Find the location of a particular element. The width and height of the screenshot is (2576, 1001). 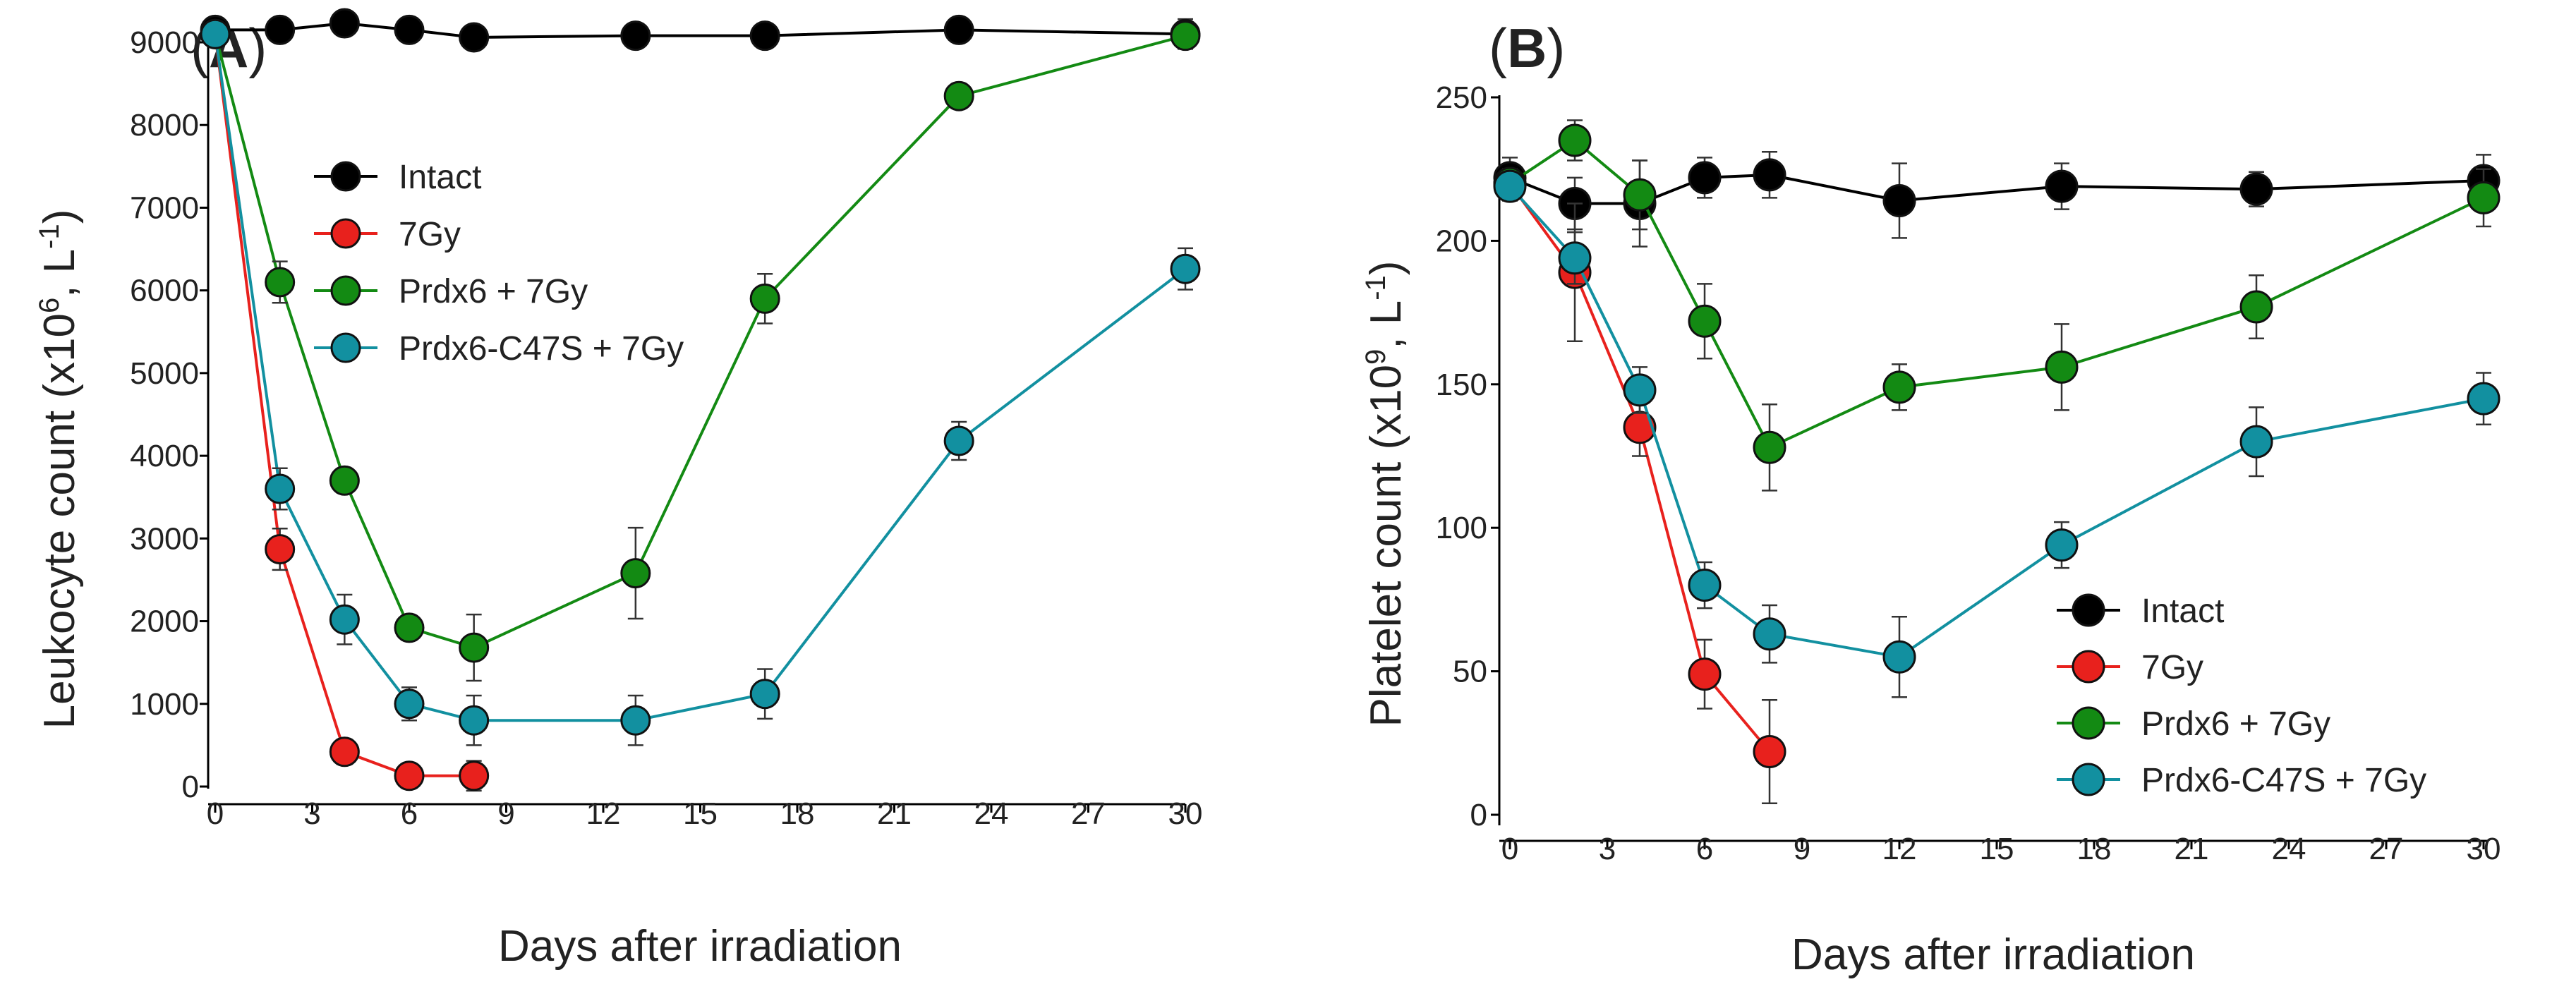

y-tick-label: 9000 is located at coordinates (165, 43).